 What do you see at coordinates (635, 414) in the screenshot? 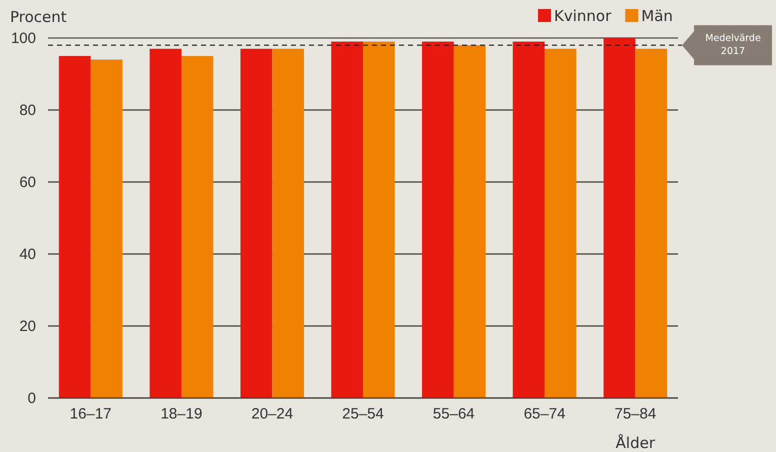
I see `x-tick-label: 75–84` at bounding box center [635, 414].